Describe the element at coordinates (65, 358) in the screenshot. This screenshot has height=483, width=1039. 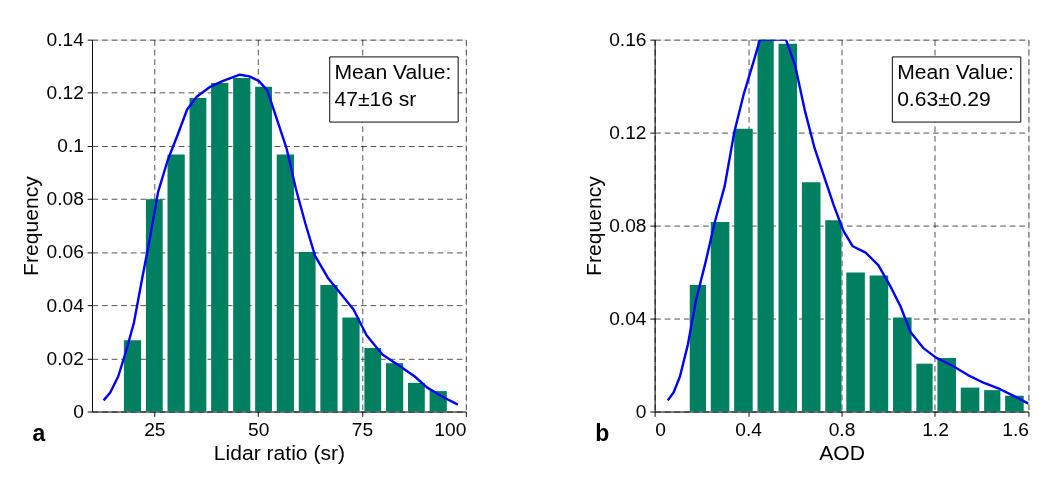
I see `y-tick-label: 0.02` at that location.